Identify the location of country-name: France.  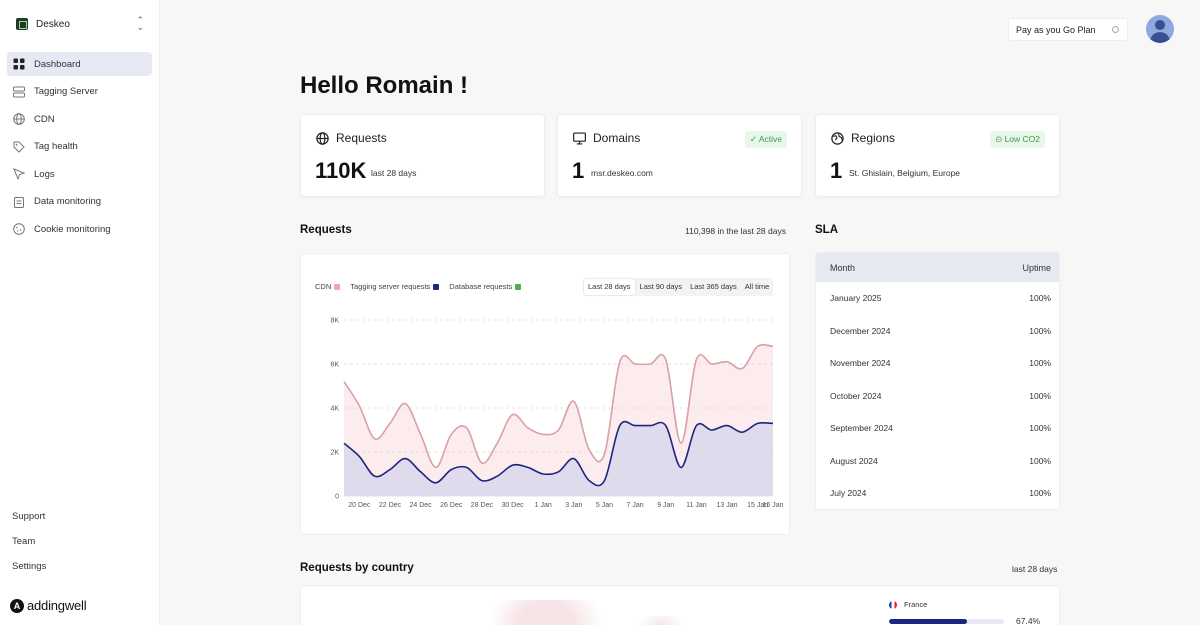
(916, 604).